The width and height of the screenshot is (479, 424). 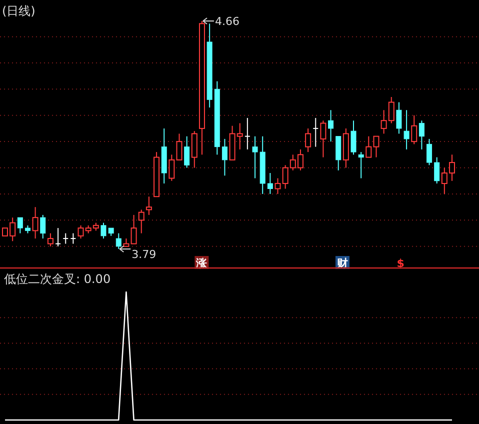 I want to click on chart-title: 低位二次金叉: 0.00, so click(x=57, y=279).